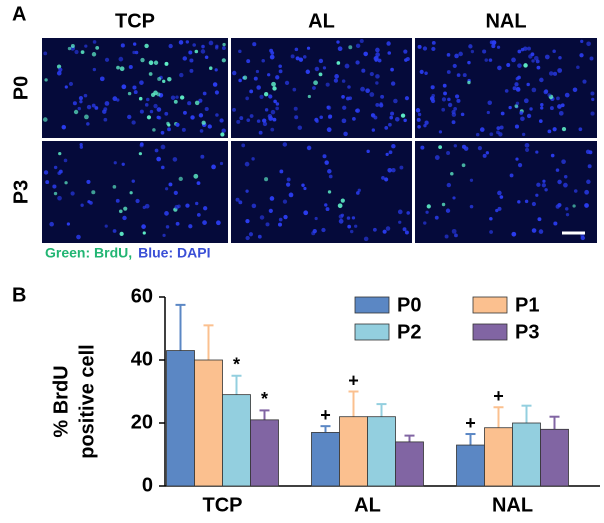 This screenshot has width=604, height=523. Describe the element at coordinates (174, 253) in the screenshot. I see `stain-legend: Blue: DAPI` at that location.